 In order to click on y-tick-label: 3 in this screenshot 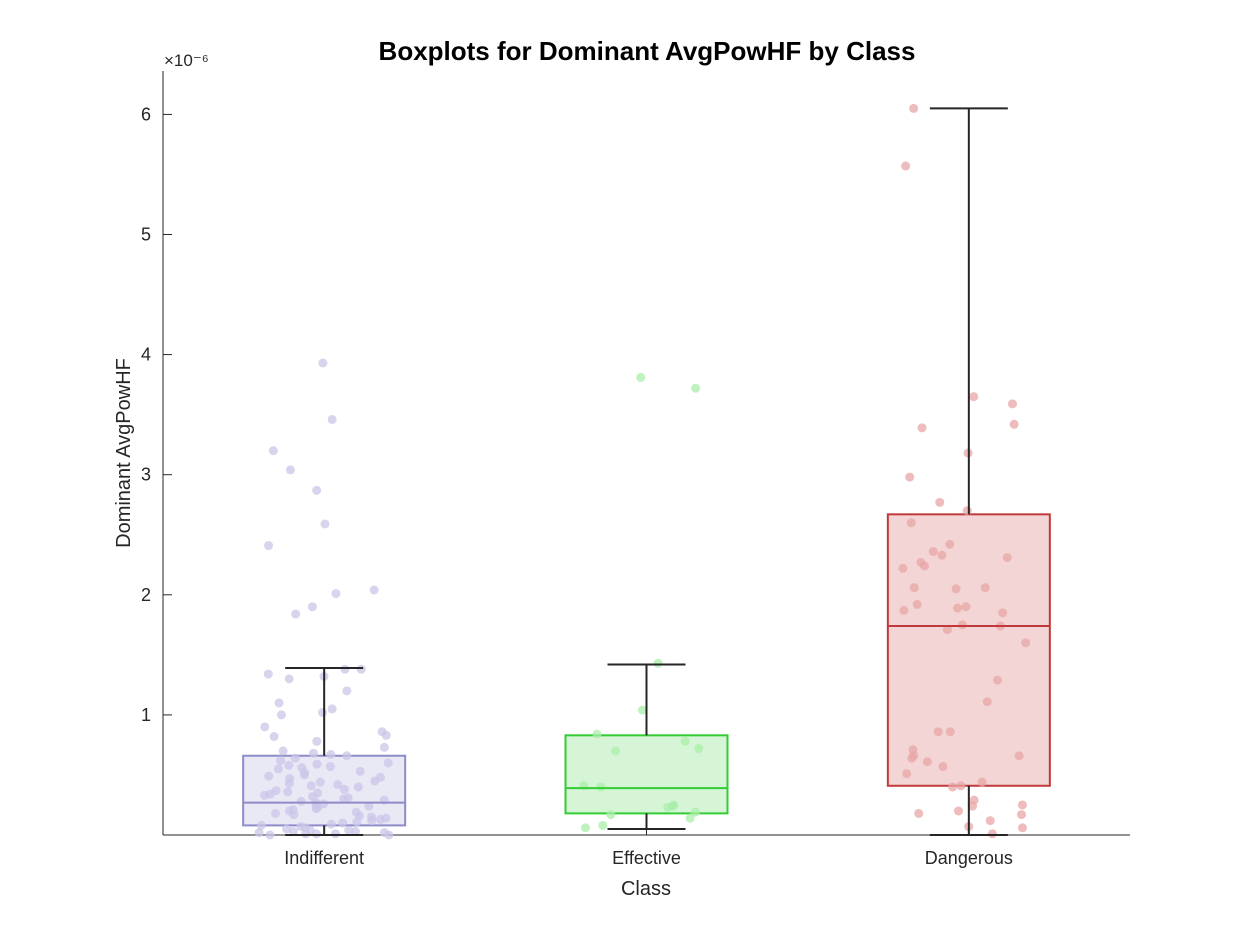, I will do `click(146, 475)`.